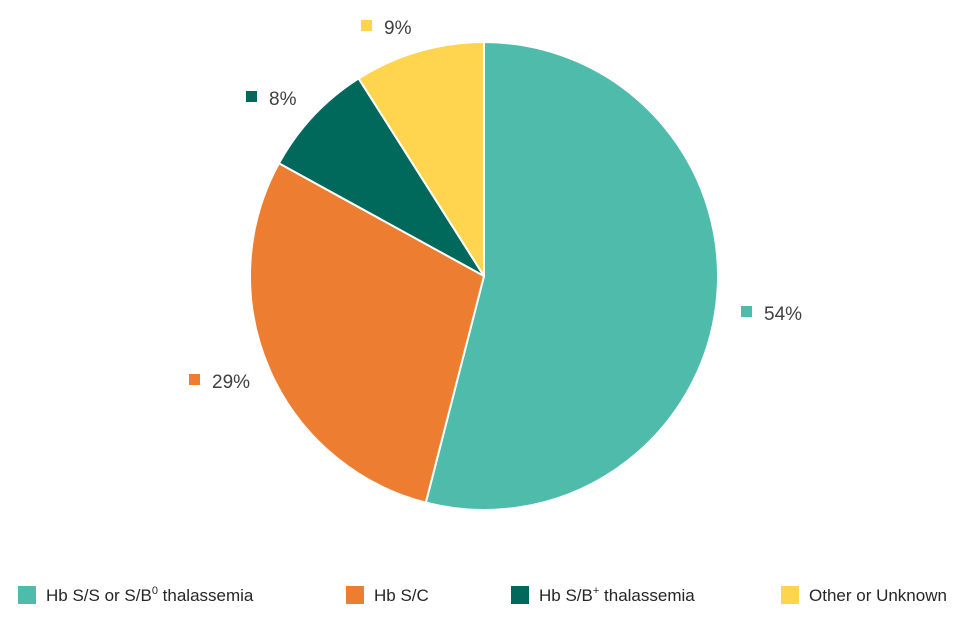 Image resolution: width=975 pixels, height=625 pixels. What do you see at coordinates (878, 595) in the screenshot?
I see `legend-entry-label: Other or Unknown` at bounding box center [878, 595].